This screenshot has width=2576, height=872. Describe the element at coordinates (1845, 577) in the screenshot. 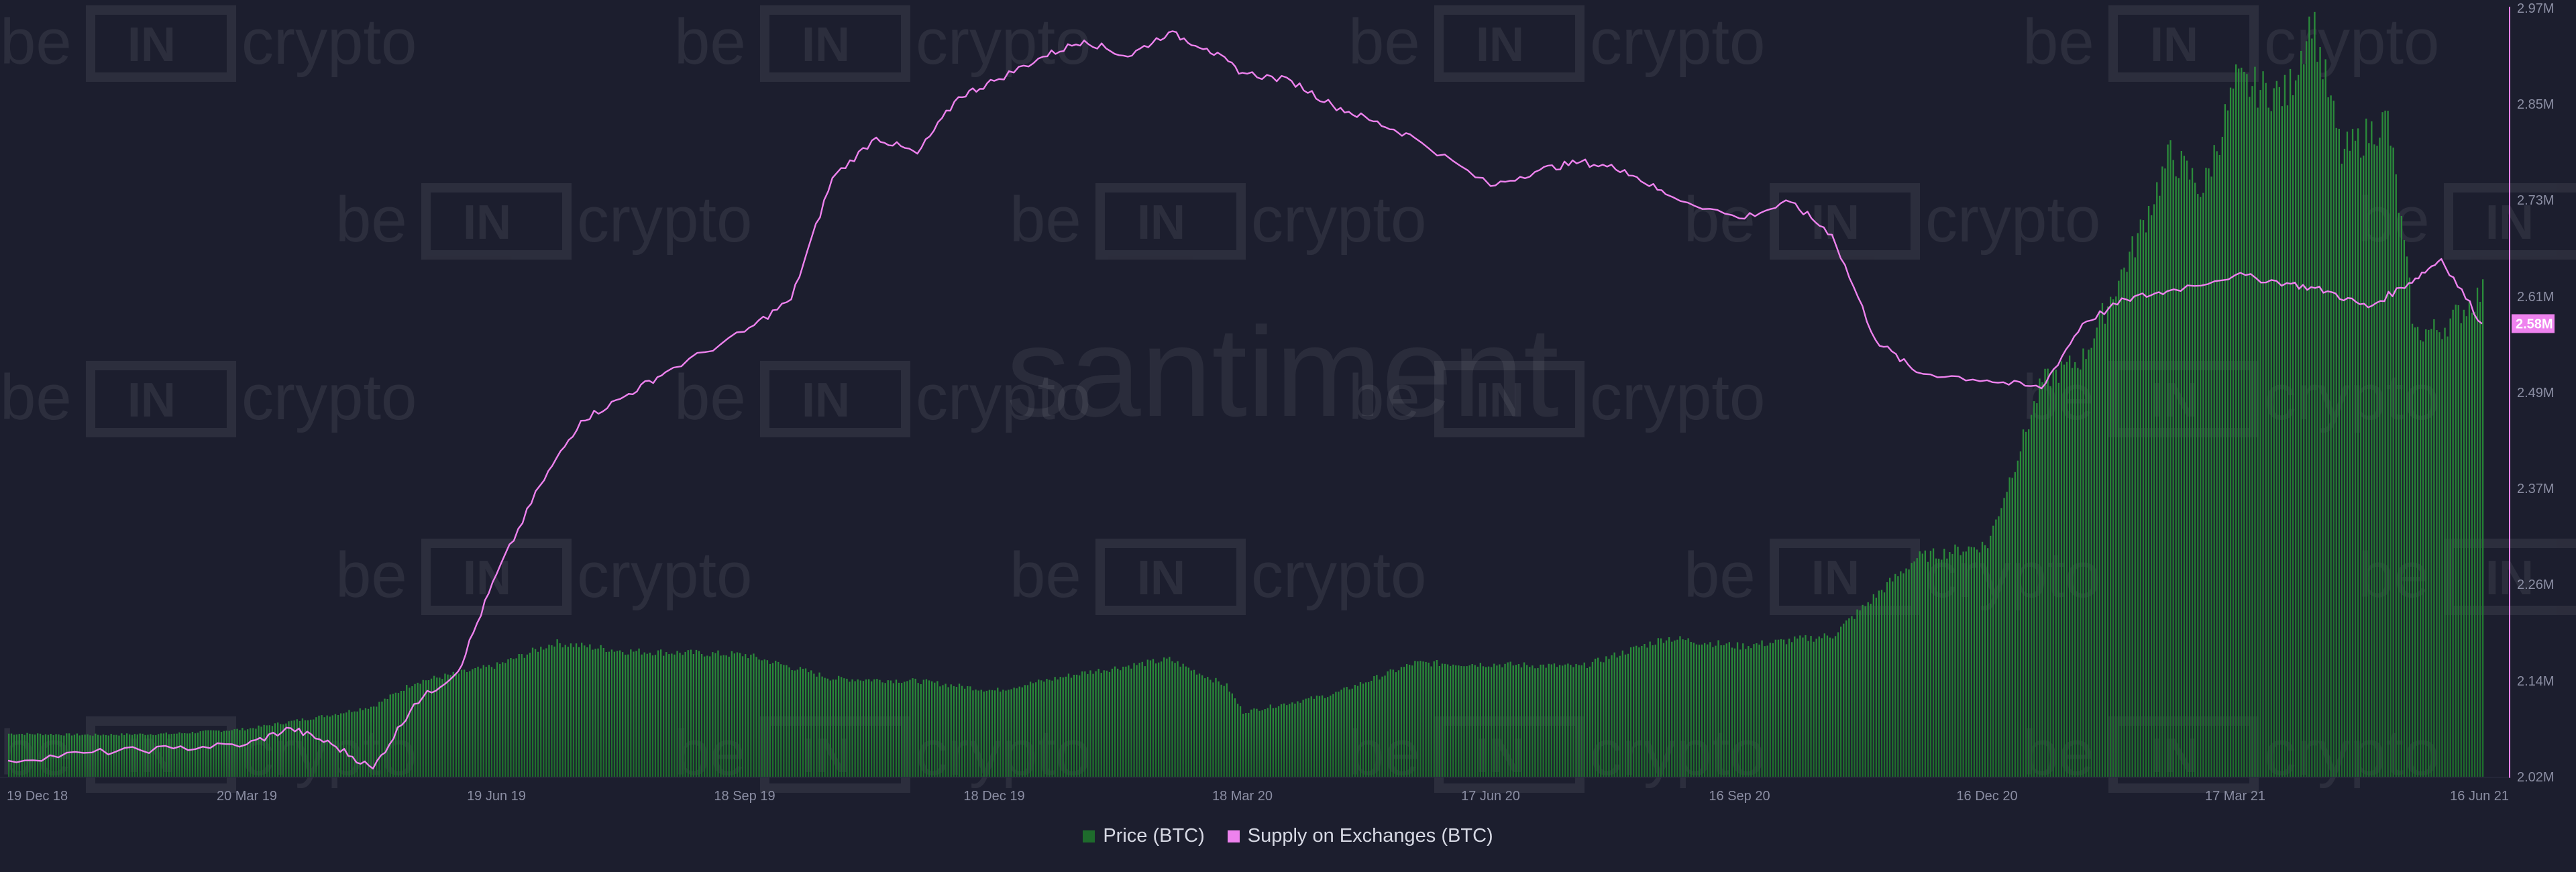

I see `watermark-bracket-box` at that location.